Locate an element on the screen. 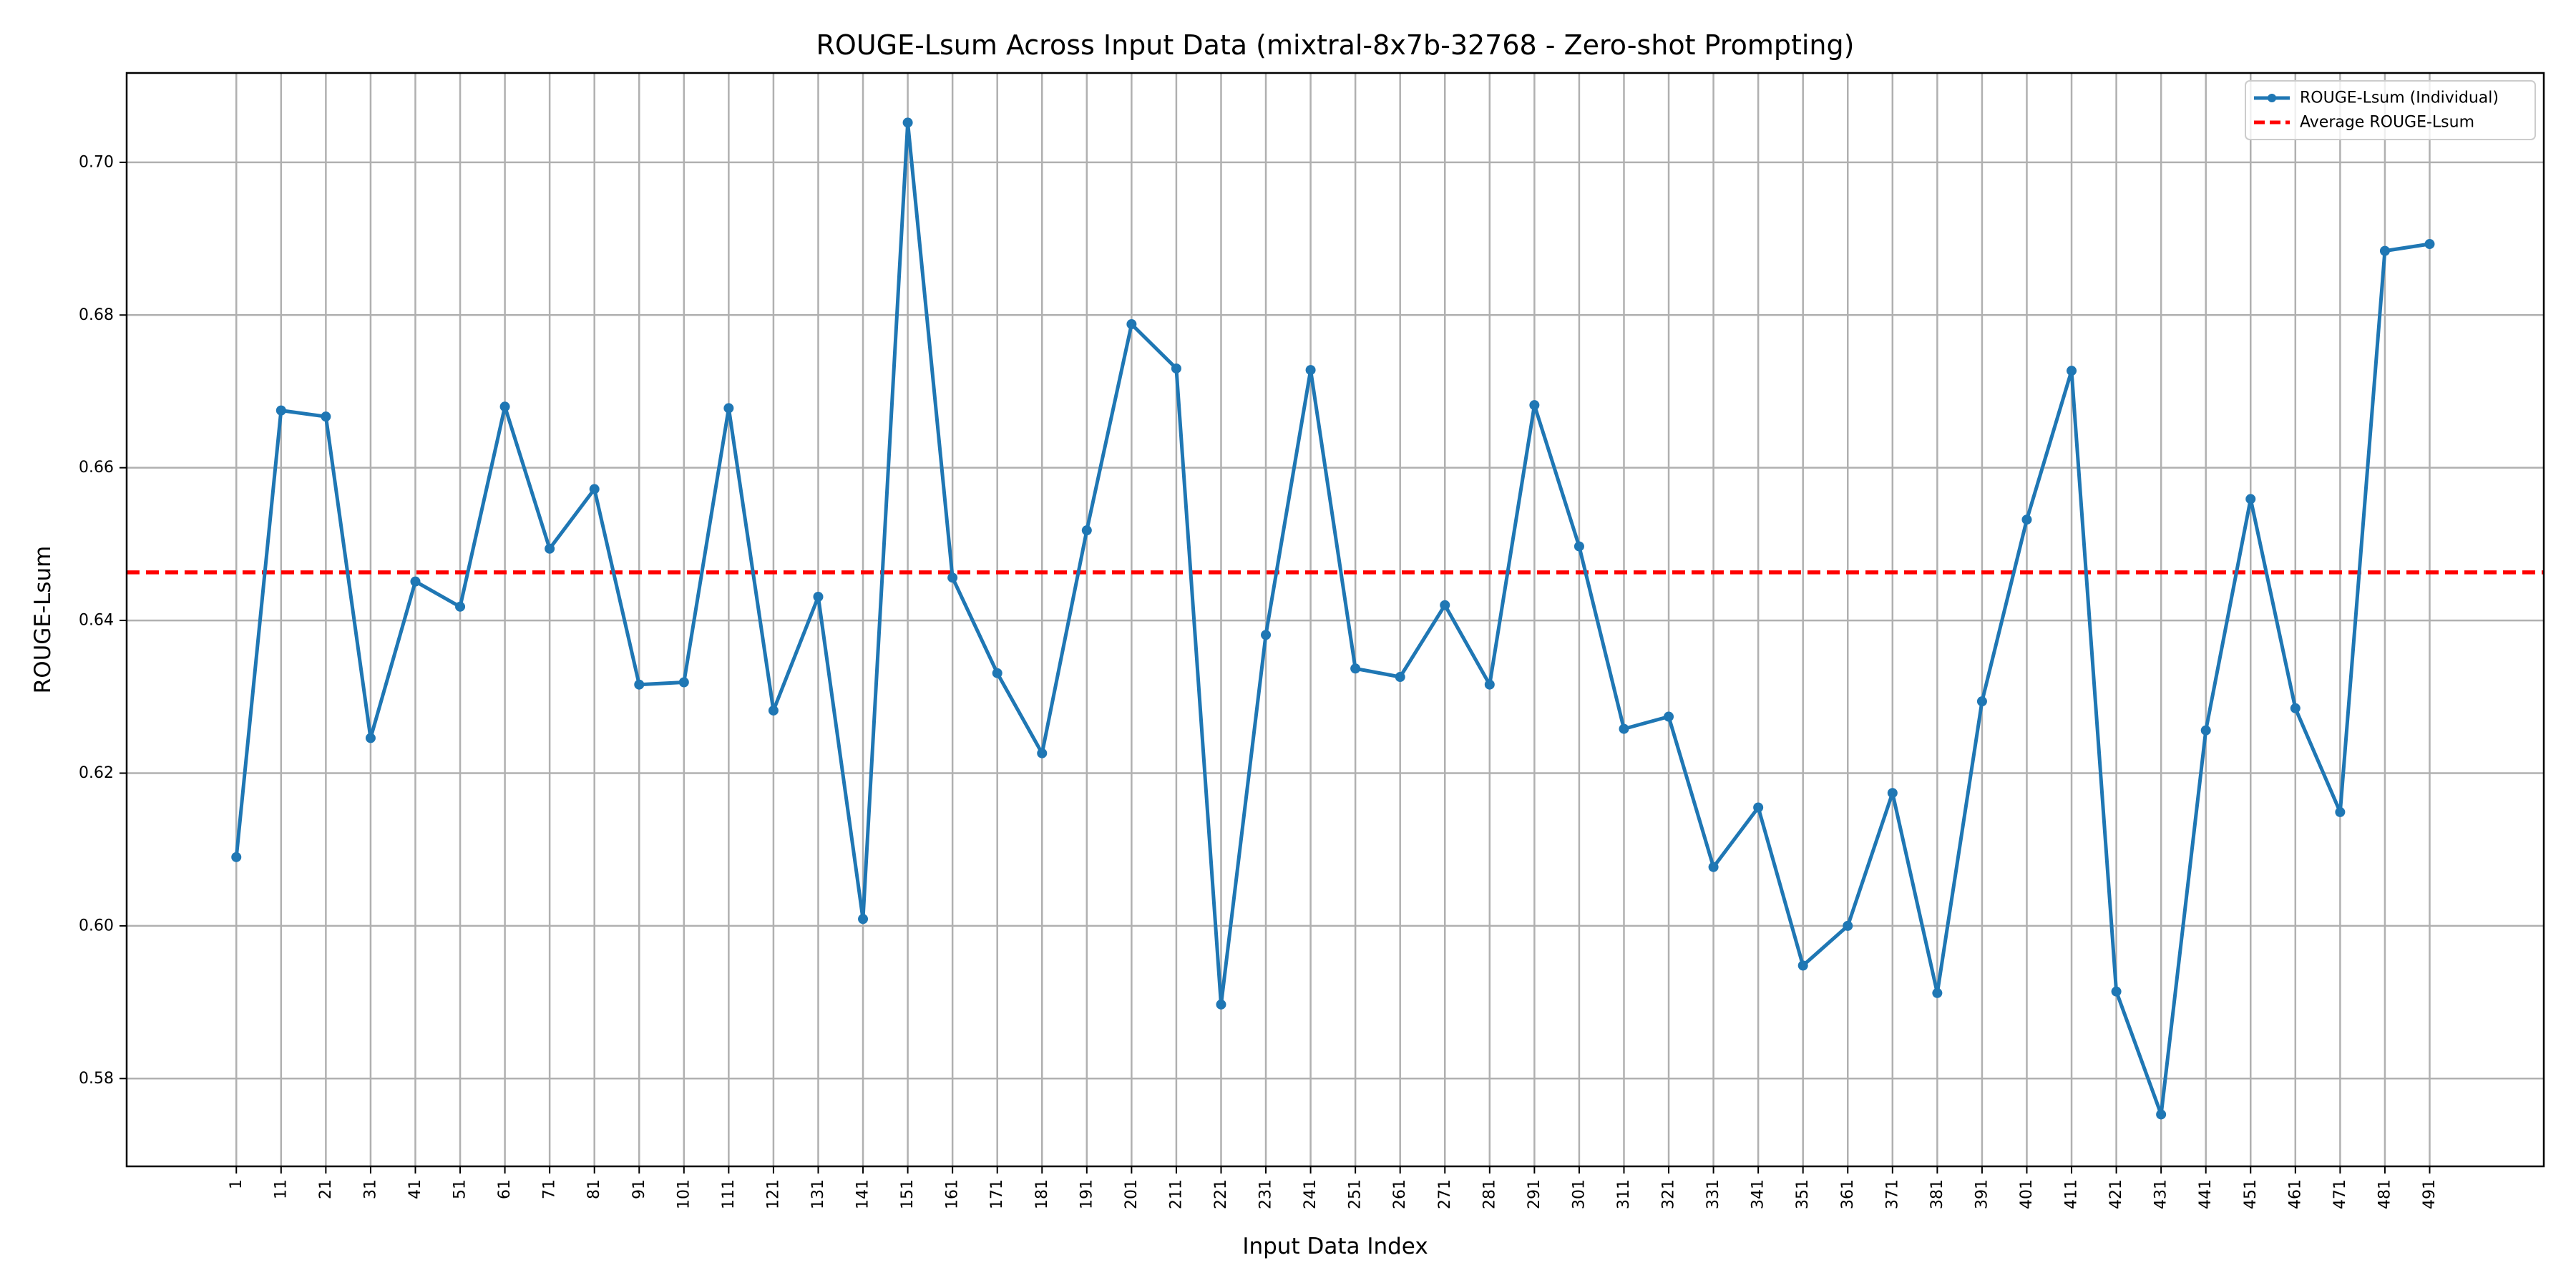 This screenshot has width=2576, height=1288. x-tick-label: 111 is located at coordinates (729, 1194).